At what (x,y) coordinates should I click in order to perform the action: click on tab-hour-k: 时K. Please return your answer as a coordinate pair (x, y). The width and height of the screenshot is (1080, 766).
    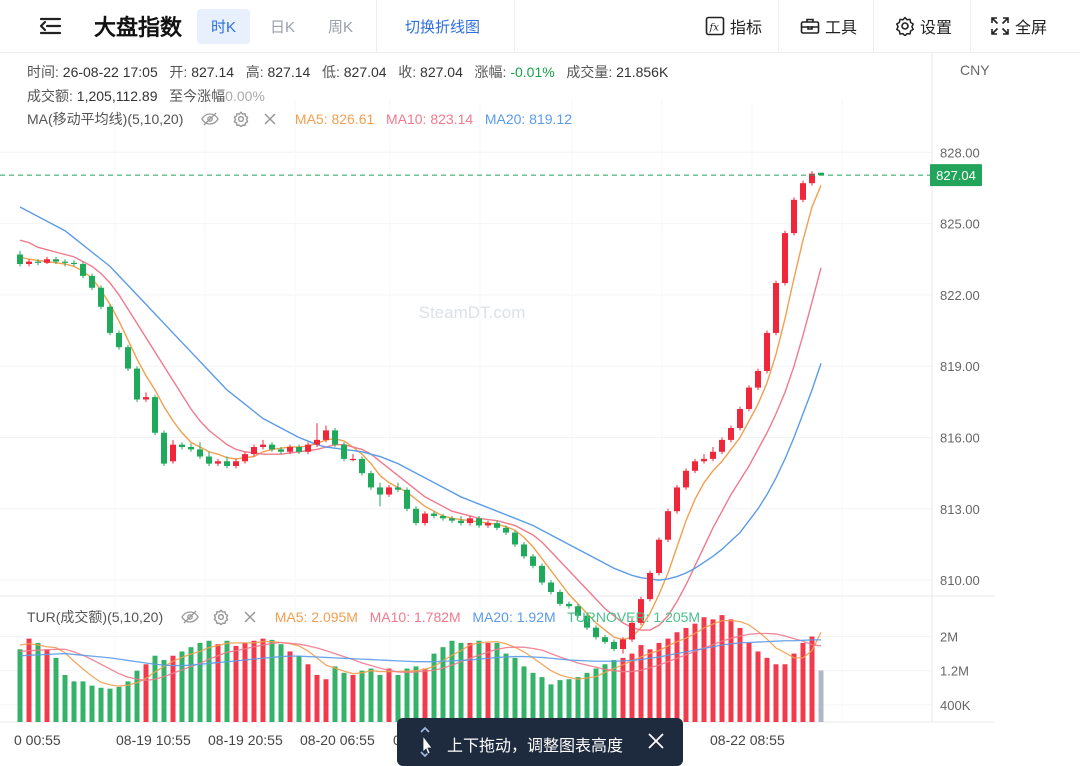
    Looking at the image, I should click on (223, 26).